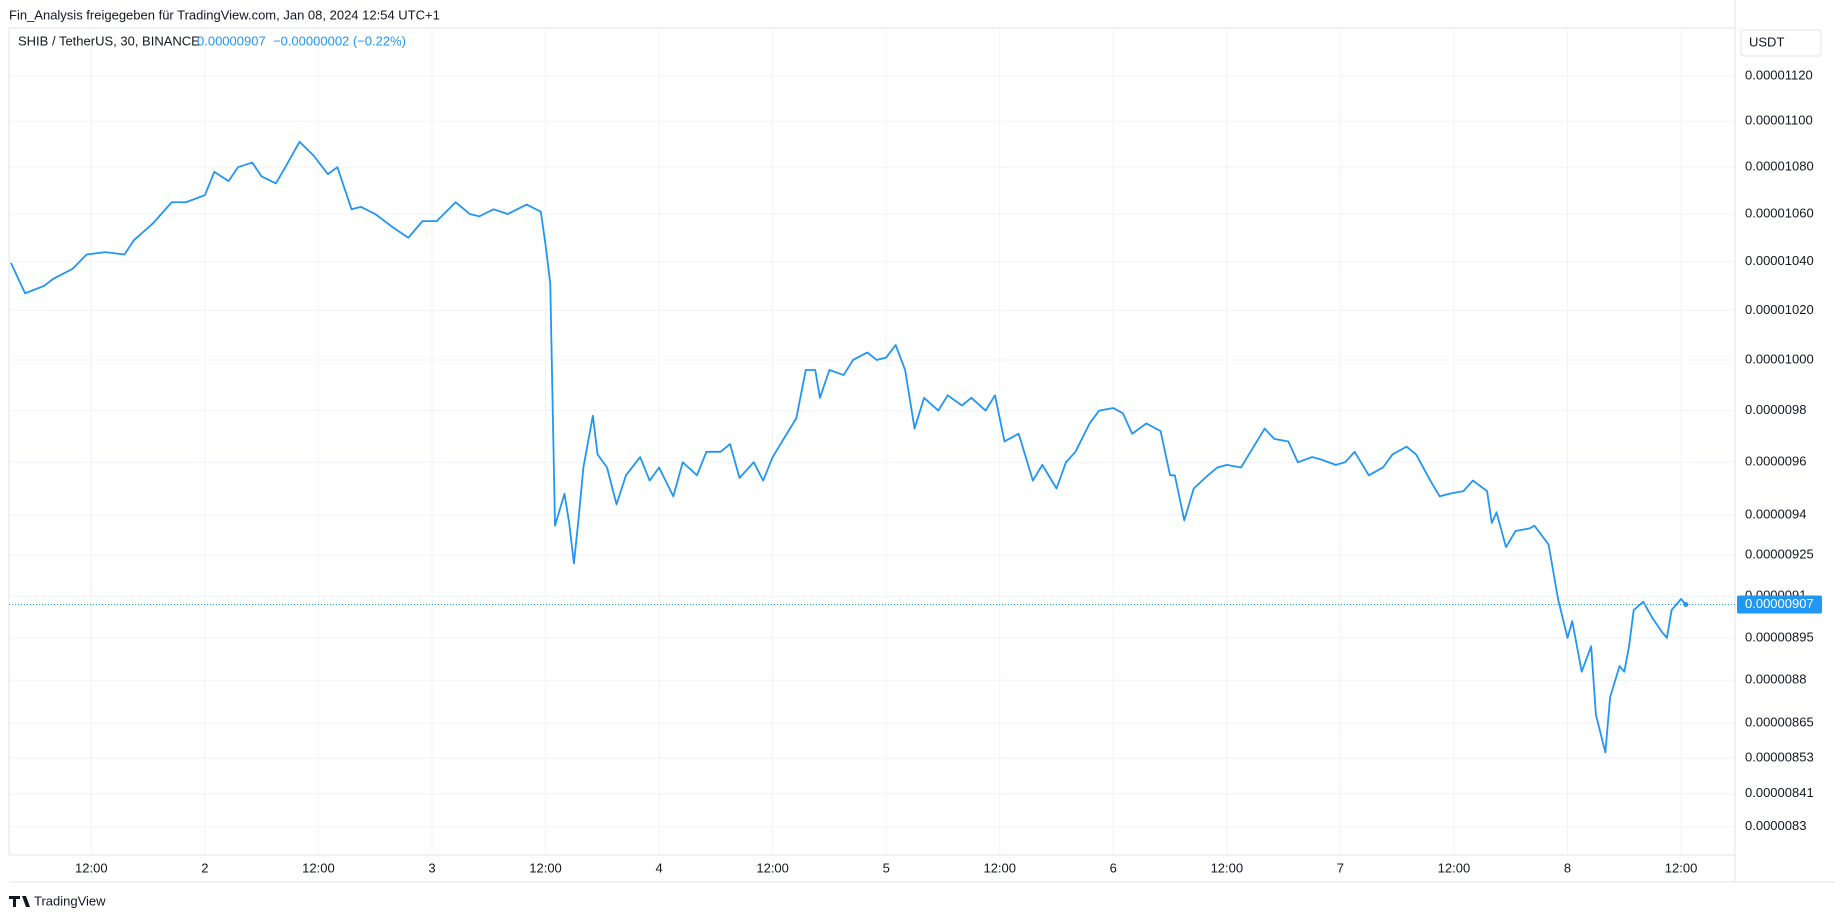 Image resolution: width=1835 pixels, height=918 pixels. What do you see at coordinates (1775, 409) in the screenshot?
I see `y-tick-label: 0.0000098` at bounding box center [1775, 409].